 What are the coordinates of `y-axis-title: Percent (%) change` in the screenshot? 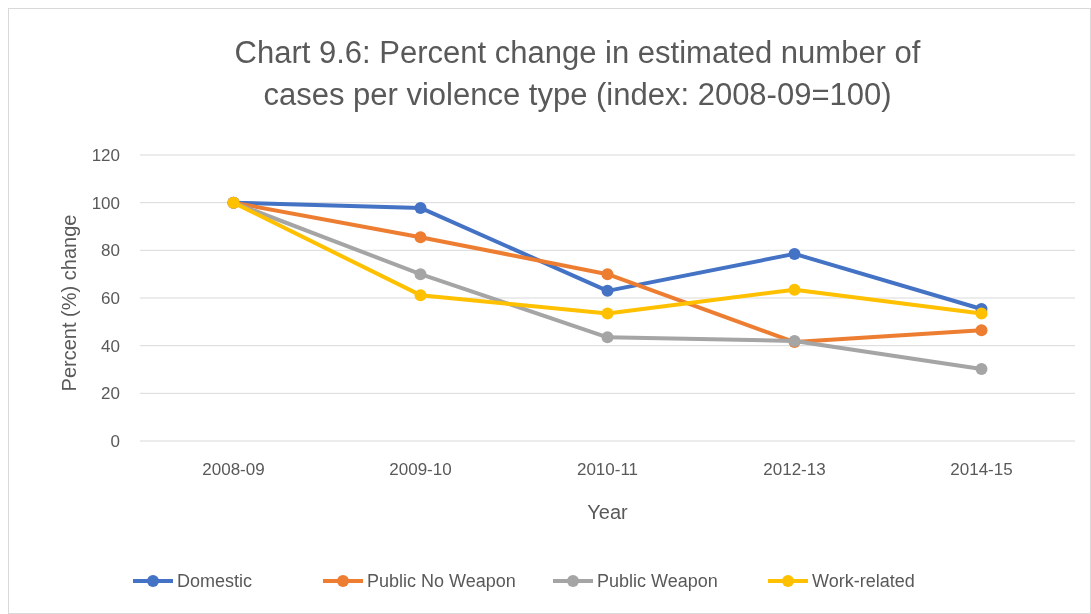 It's located at (69, 303).